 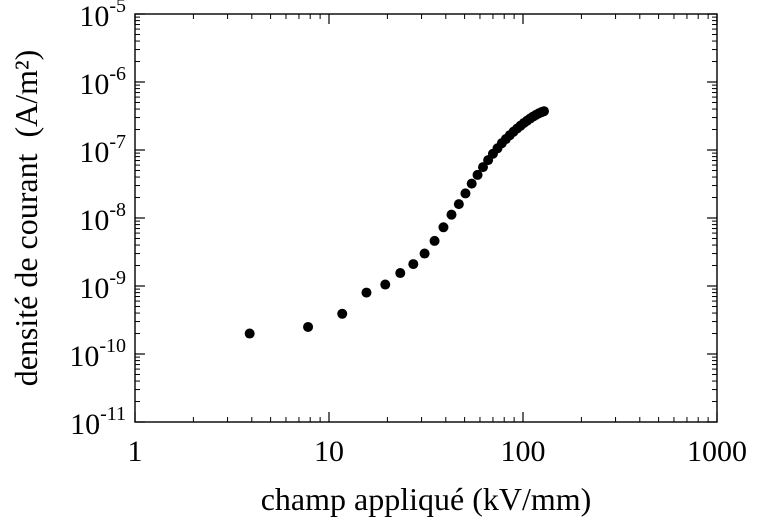 I want to click on y-tick-exponent: -5, so click(x=117, y=8).